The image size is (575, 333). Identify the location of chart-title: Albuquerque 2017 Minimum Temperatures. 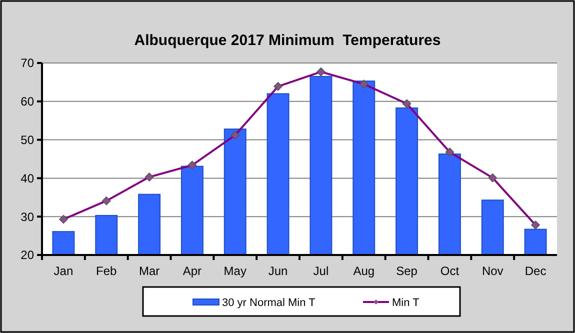
(287, 40).